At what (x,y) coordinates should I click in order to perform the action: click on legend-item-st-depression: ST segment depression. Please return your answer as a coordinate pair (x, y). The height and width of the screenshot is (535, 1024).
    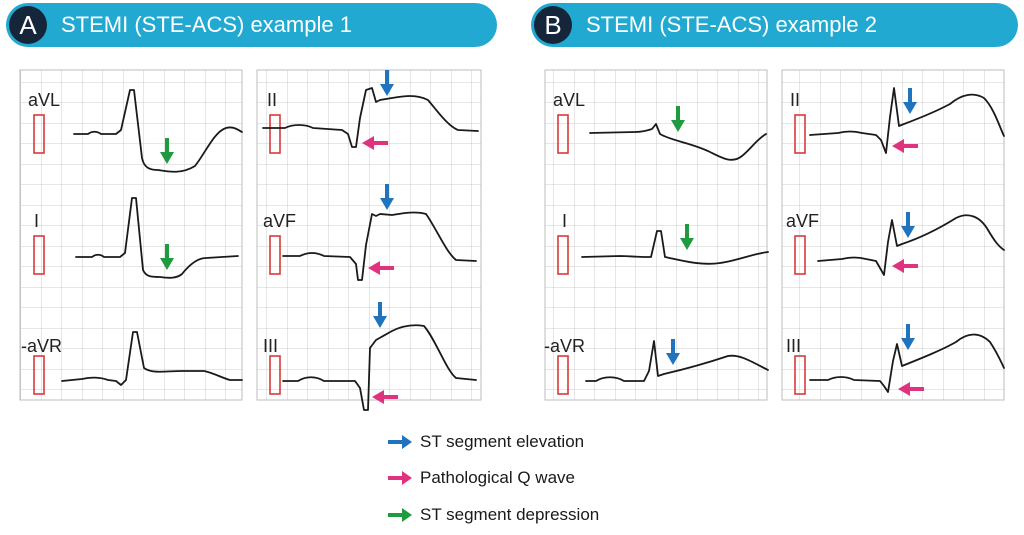
    Looking at the image, I should click on (493, 515).